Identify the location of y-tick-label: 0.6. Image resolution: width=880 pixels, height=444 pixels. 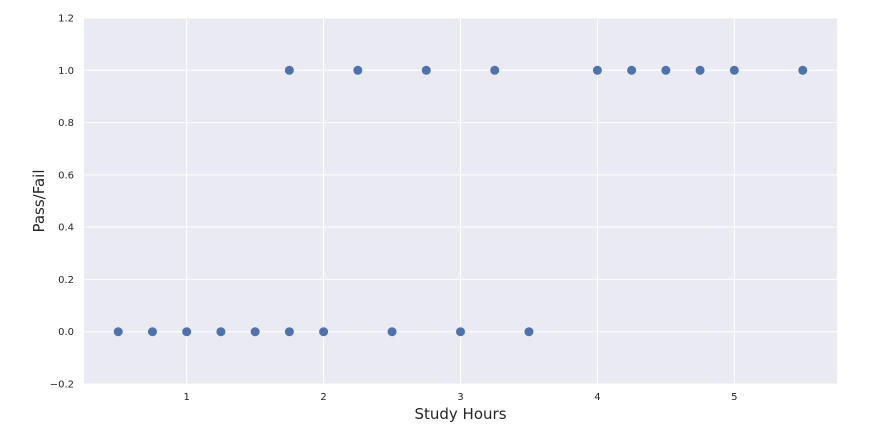
(66, 175).